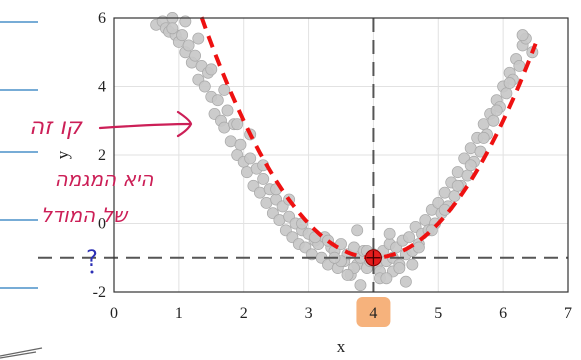 Image resolution: width=581 pixels, height=360 pixels. Describe the element at coordinates (373, 258) in the screenshot. I see `minimum-point-marker` at that location.